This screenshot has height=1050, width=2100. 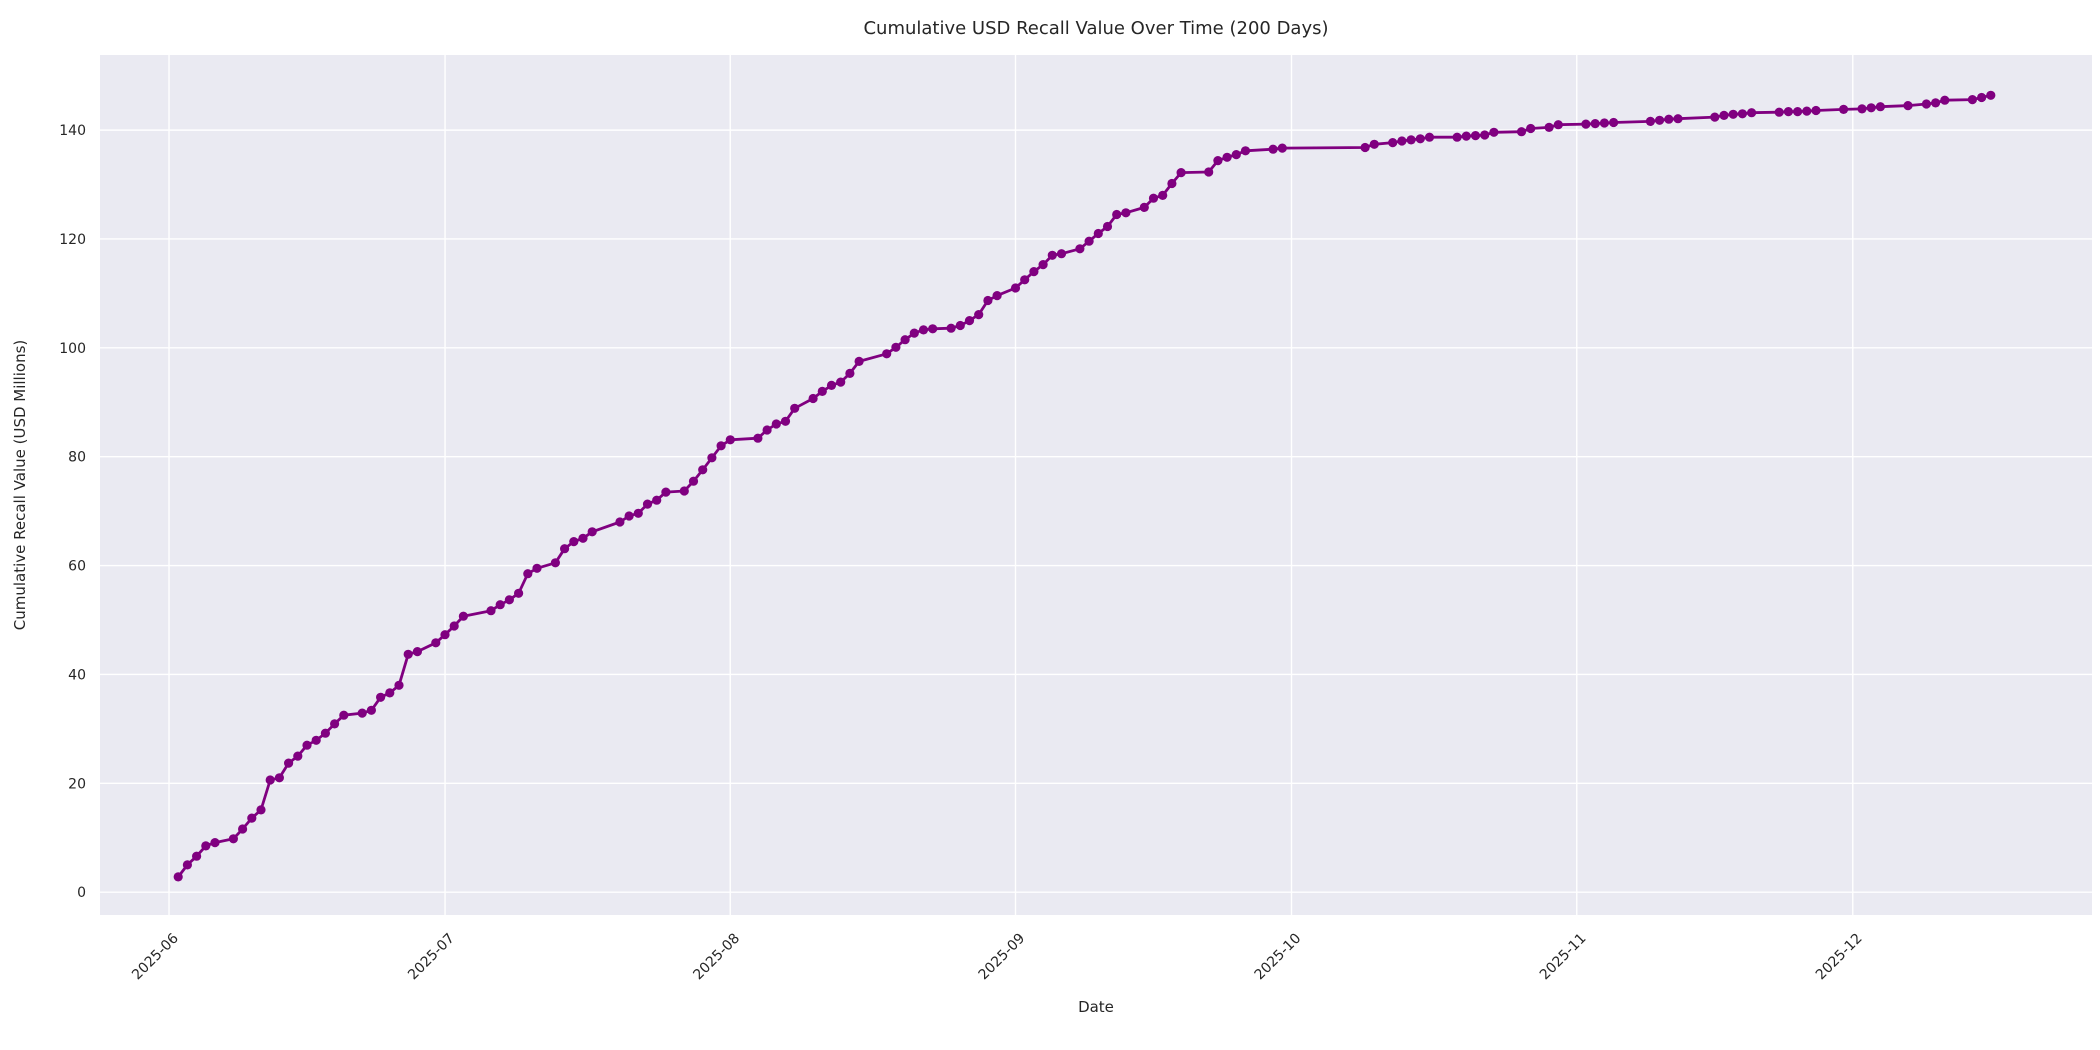 I want to click on y-tick-label: 100, so click(x=72, y=349).